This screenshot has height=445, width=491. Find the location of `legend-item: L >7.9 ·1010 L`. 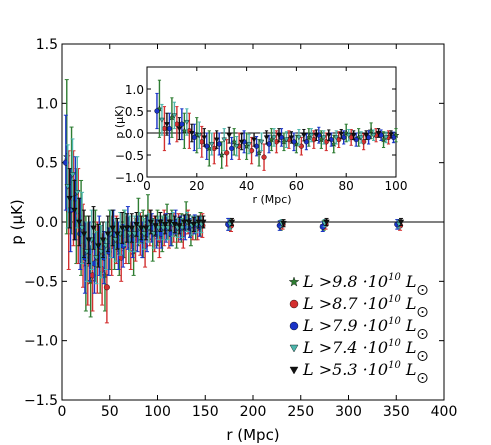

legend-item: L >7.9 ·1010 L is located at coordinates (358, 327).